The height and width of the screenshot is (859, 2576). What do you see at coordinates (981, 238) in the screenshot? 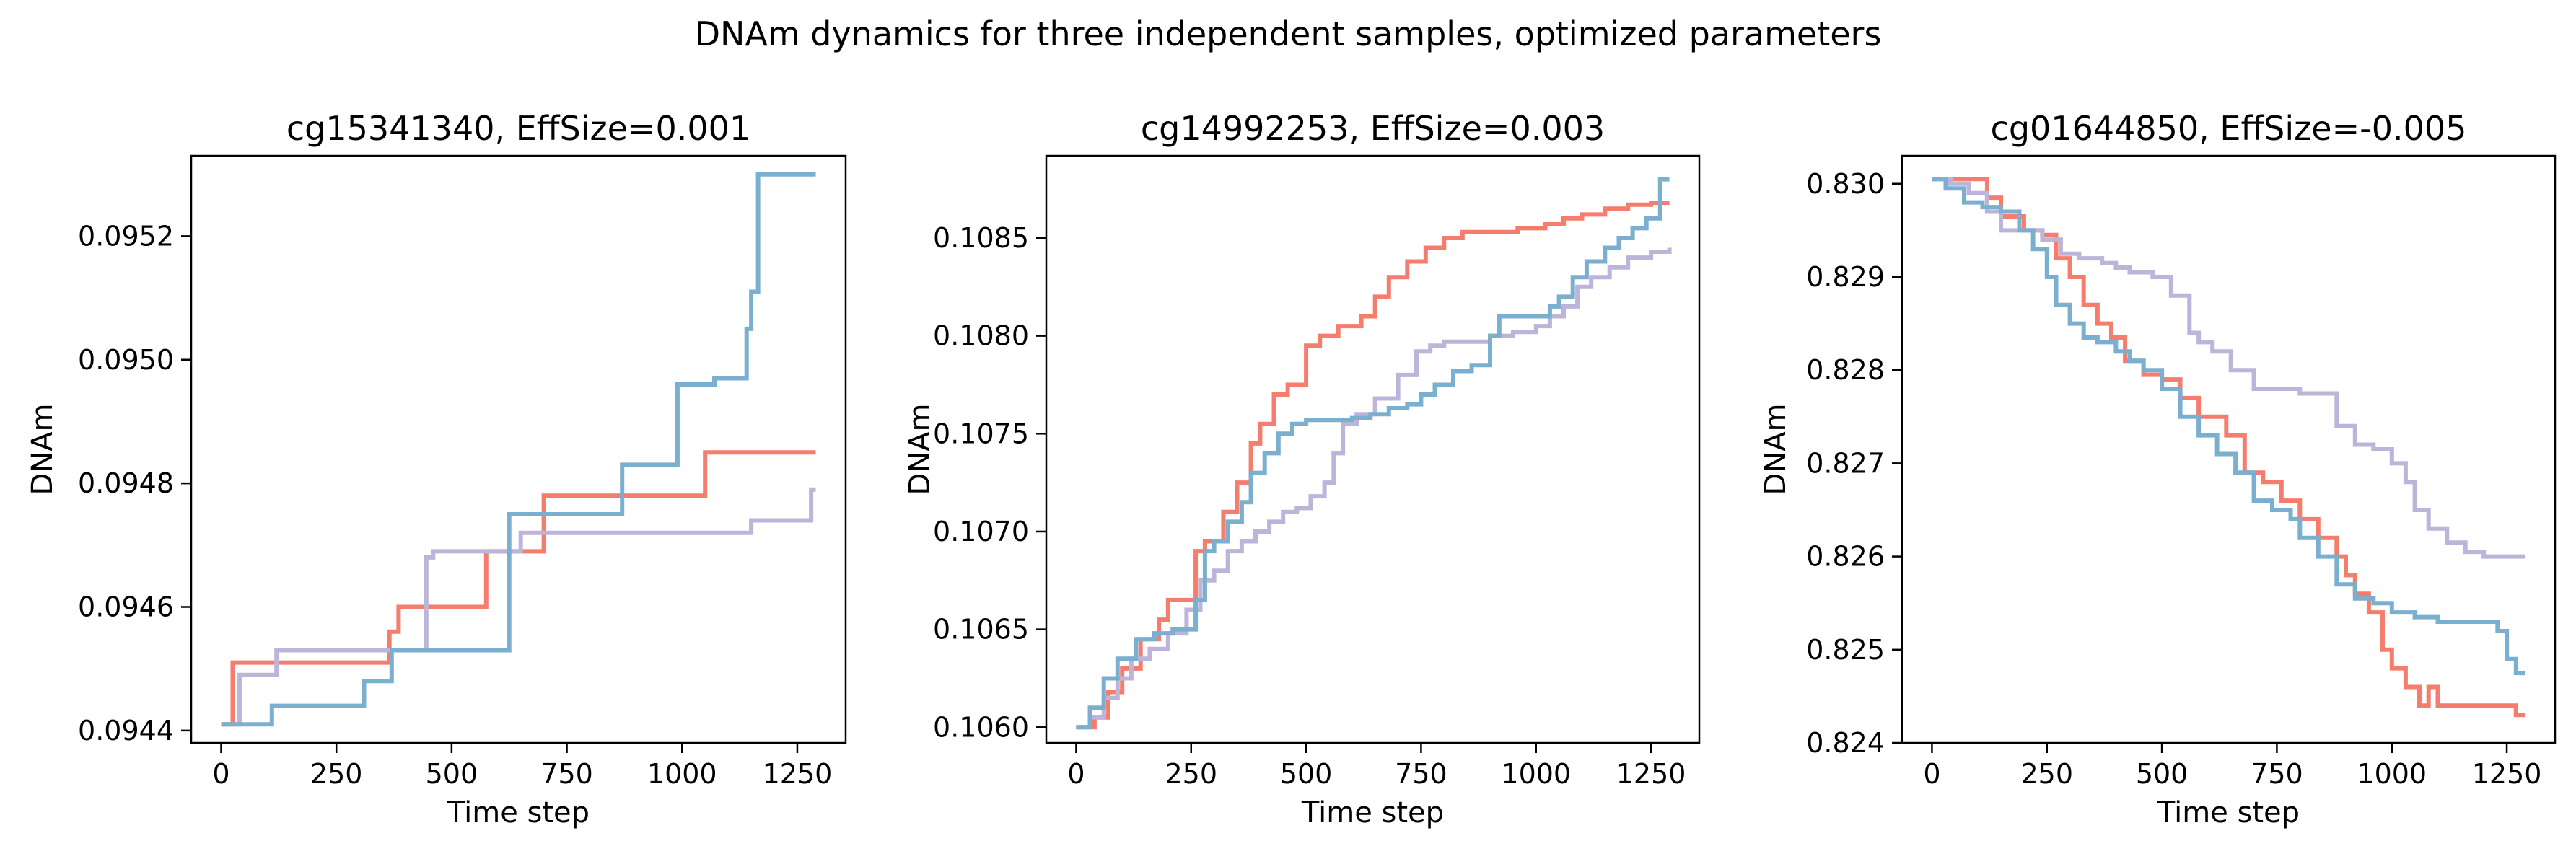
I see `y-tick-label: 0.1085` at bounding box center [981, 238].